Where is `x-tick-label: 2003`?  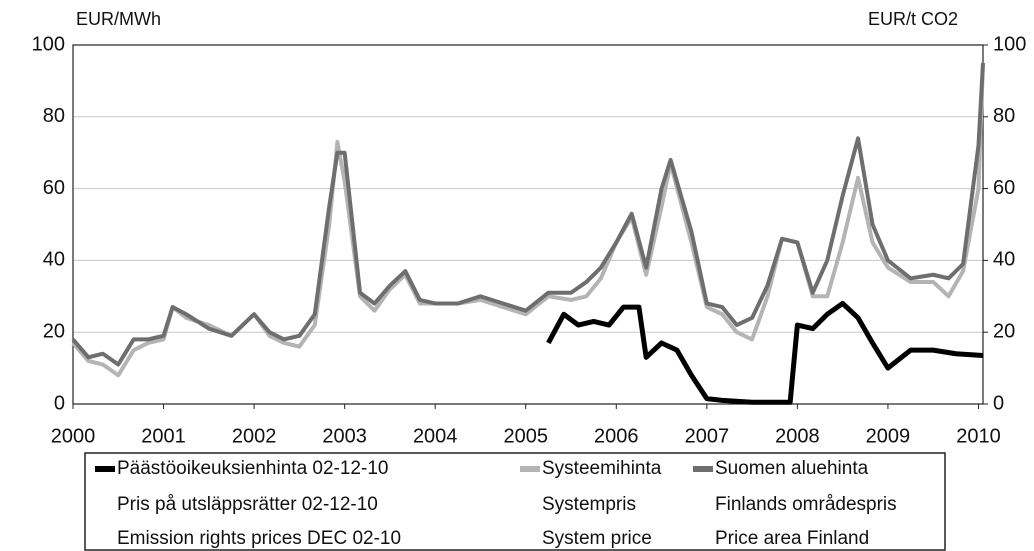
x-tick-label: 2003 is located at coordinates (344, 436).